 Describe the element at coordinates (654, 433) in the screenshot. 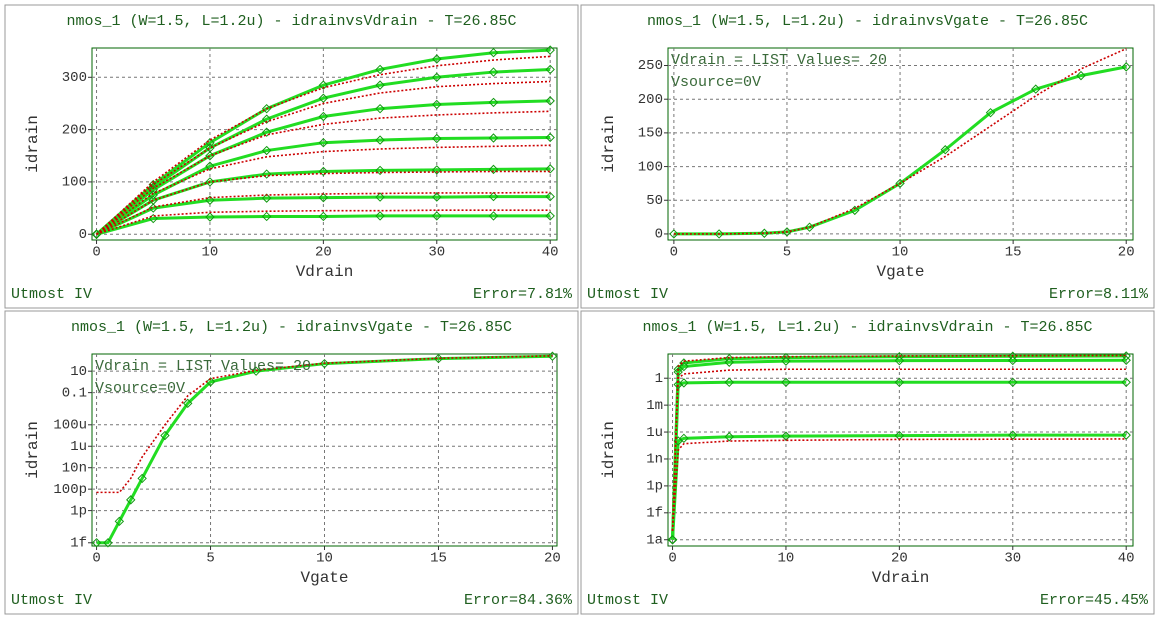

I see `y-tick-label: 1u` at that location.